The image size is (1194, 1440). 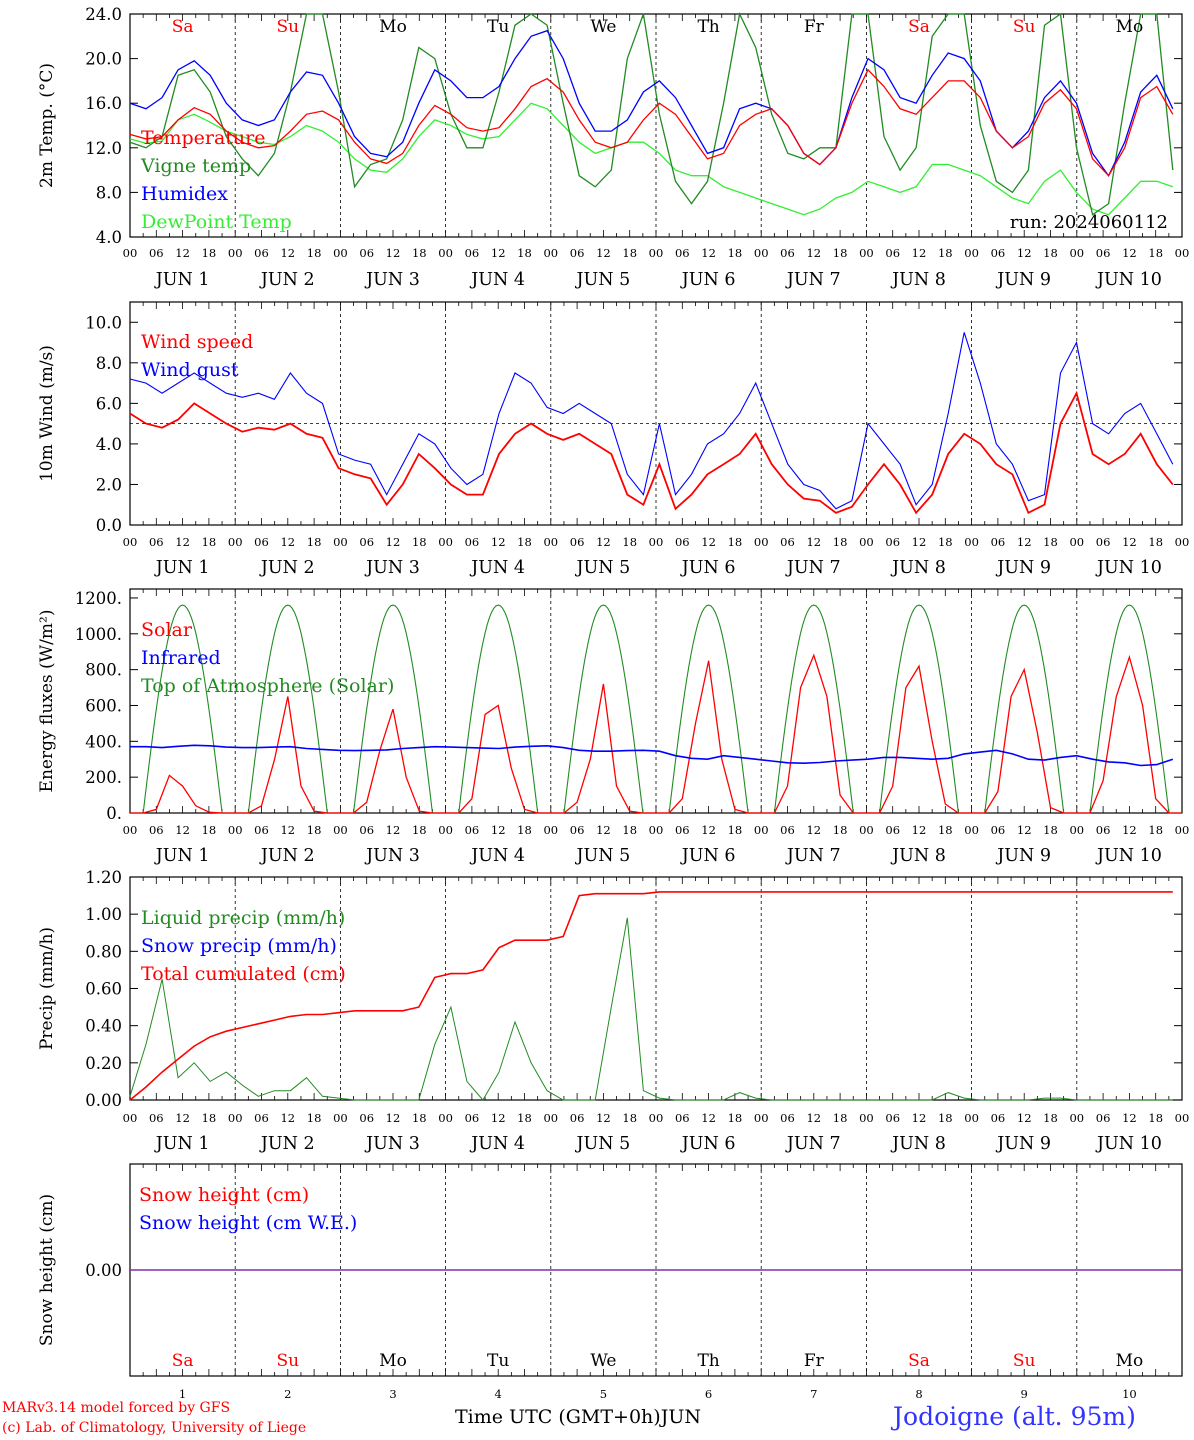 What do you see at coordinates (603, 568) in the screenshot?
I see `date-label: JUN 5` at bounding box center [603, 568].